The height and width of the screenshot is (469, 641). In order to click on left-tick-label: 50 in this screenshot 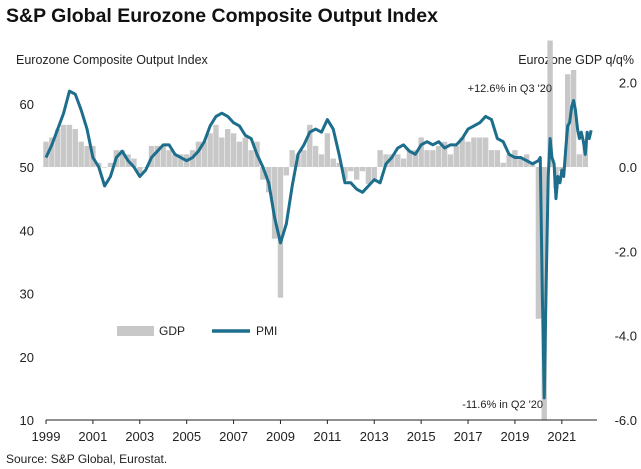, I will do `click(27, 167)`.